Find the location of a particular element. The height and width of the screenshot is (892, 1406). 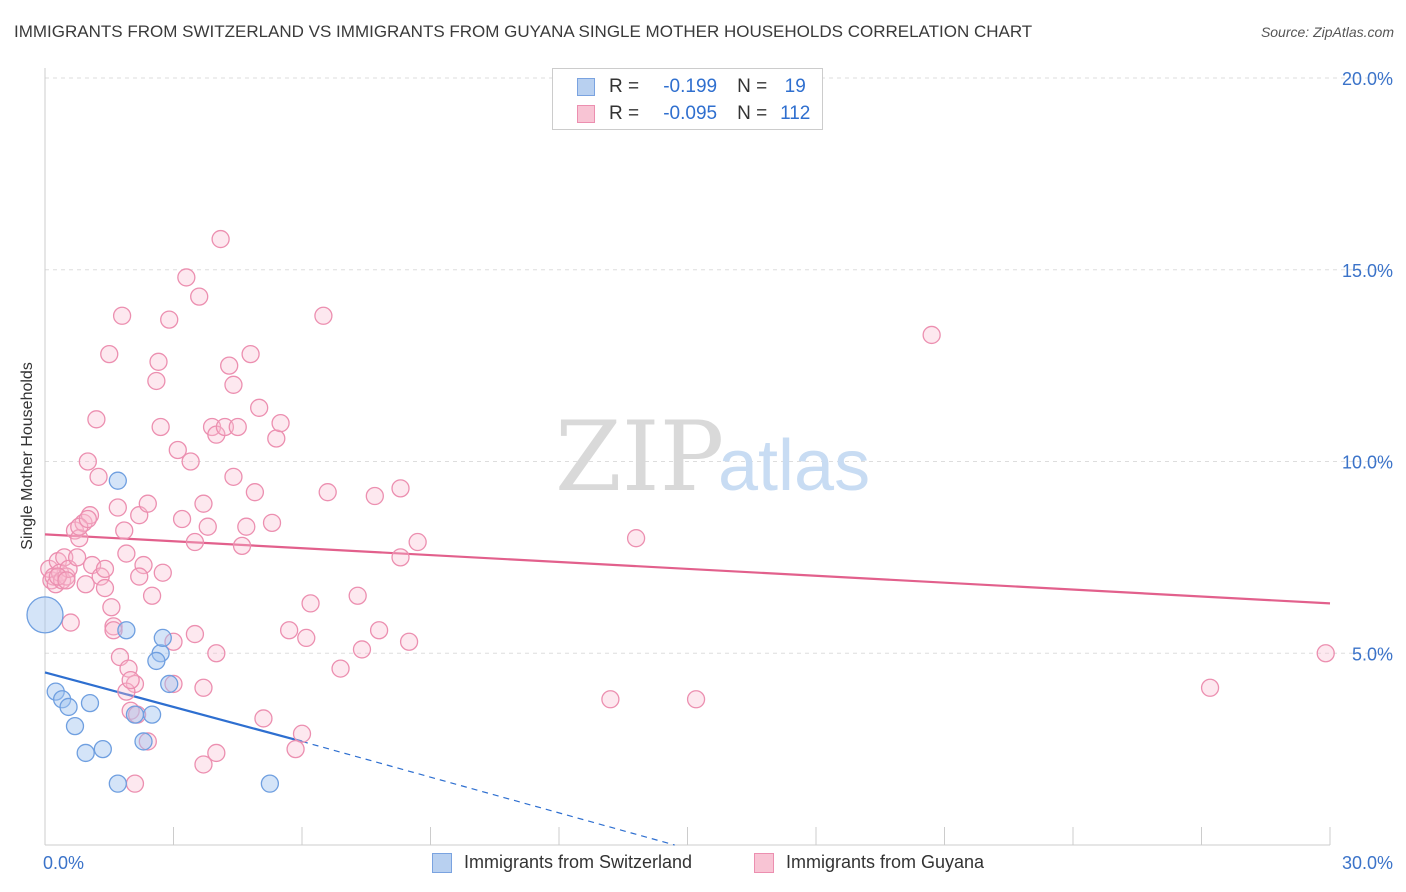

legend-swatch-switzerland is located at coordinates (586, 87).